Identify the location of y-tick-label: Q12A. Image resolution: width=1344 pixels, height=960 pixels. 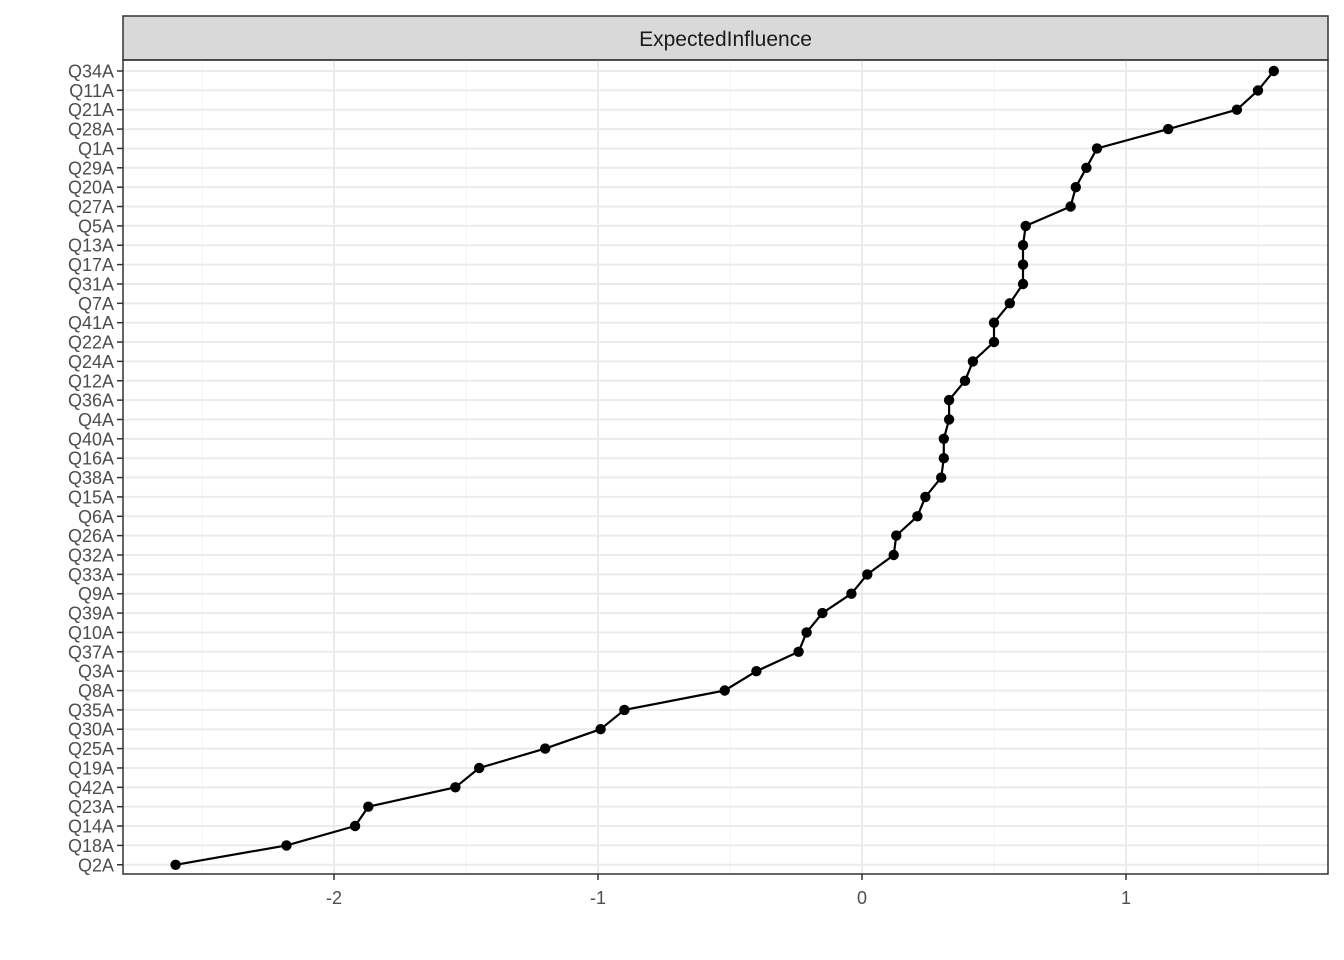
(91, 381).